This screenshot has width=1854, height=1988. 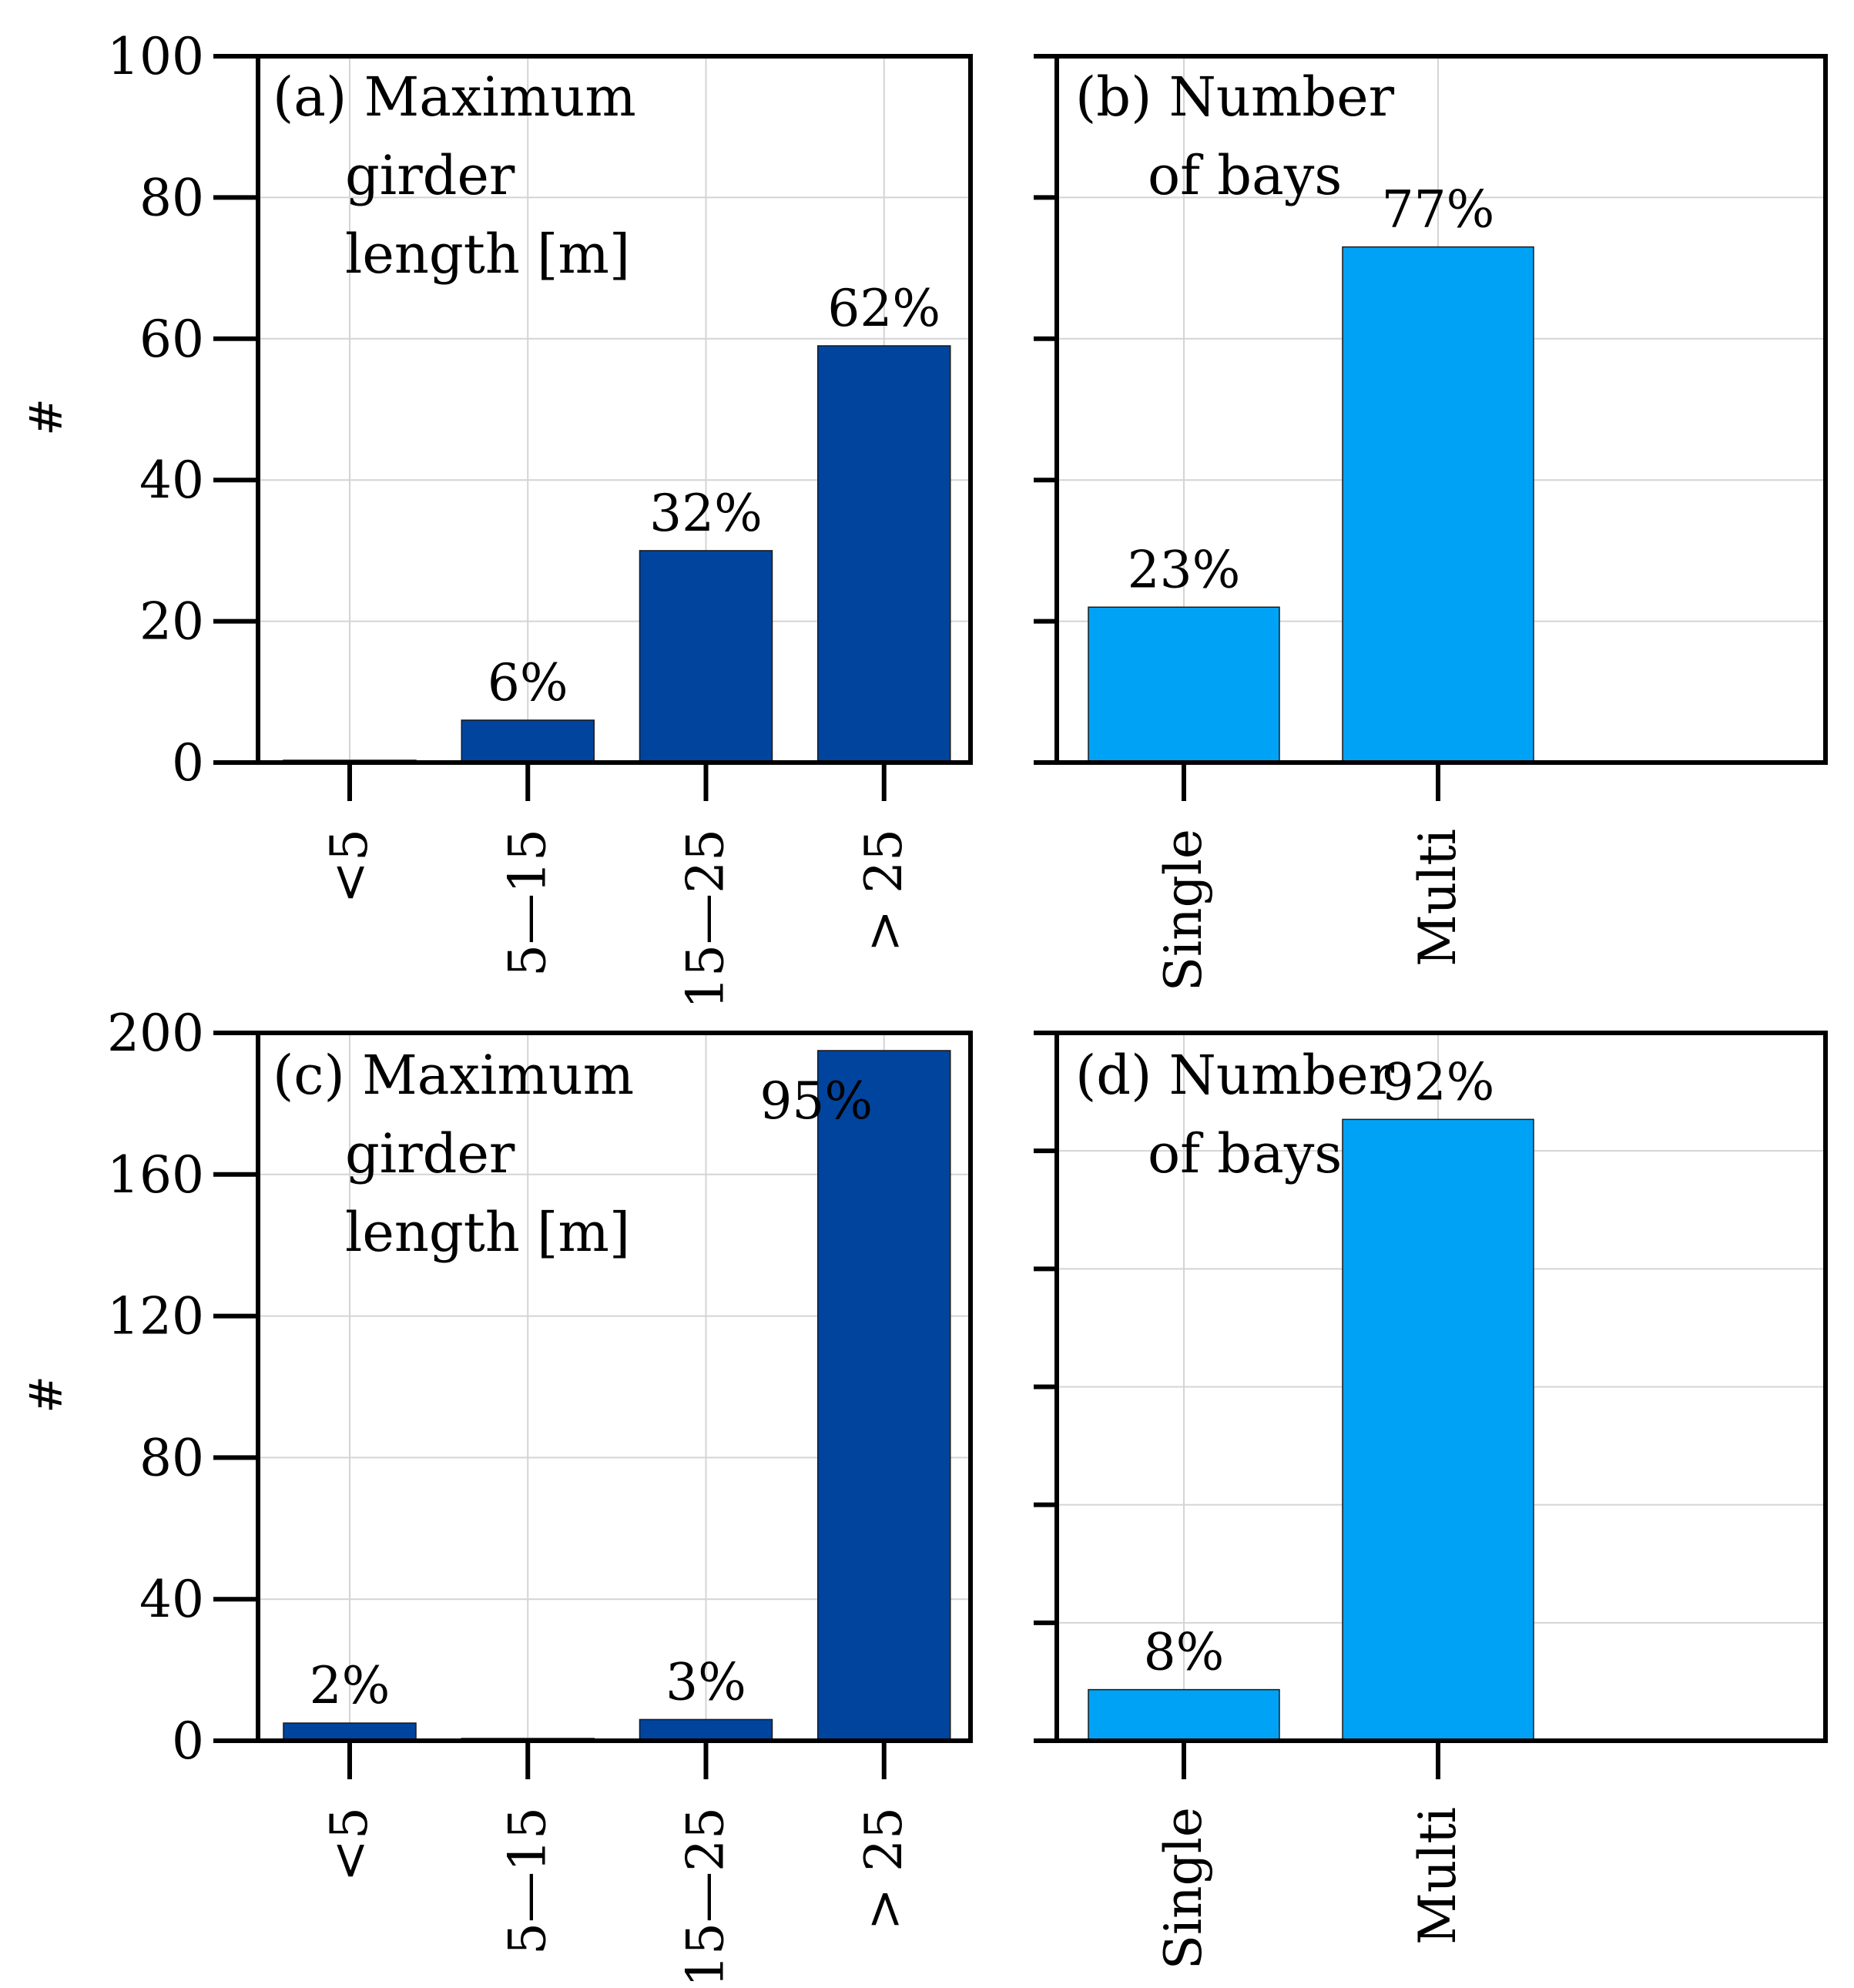 I want to click on data-label: 92%, so click(x=1438, y=1081).